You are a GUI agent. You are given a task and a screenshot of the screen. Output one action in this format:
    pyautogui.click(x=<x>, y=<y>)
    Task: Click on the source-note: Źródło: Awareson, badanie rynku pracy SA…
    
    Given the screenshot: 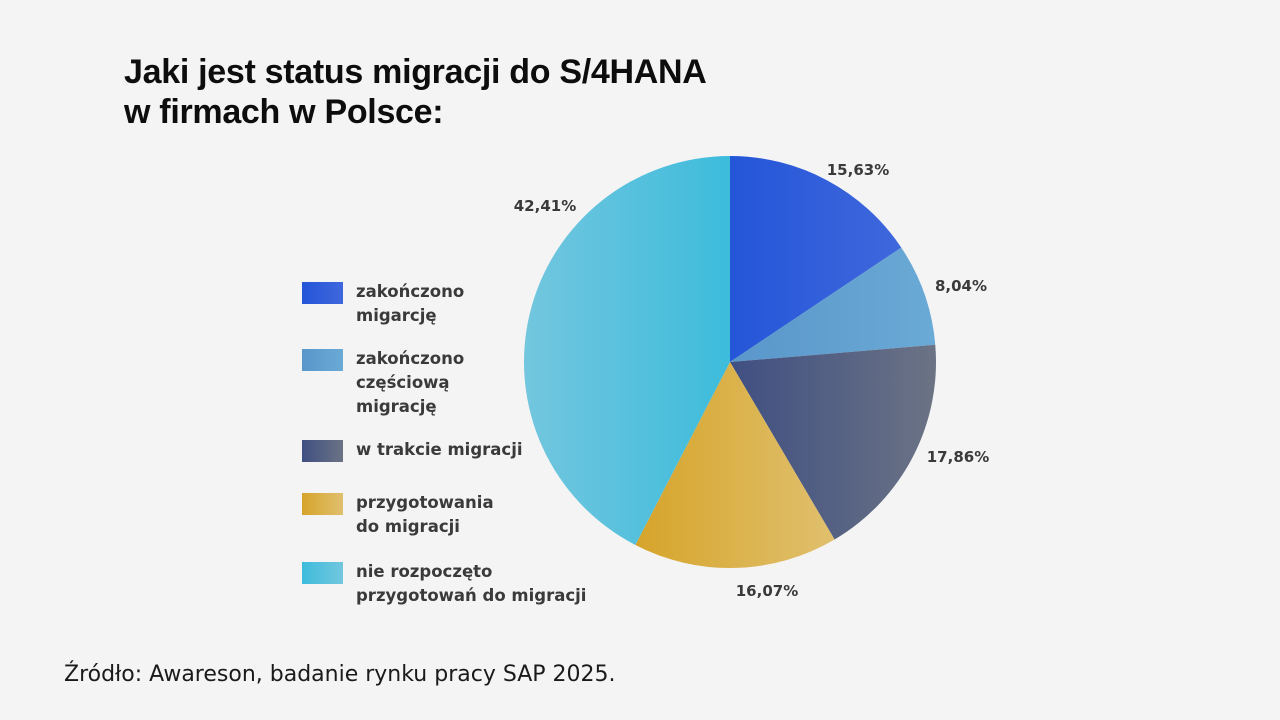 What is the action you would take?
    pyautogui.click(x=340, y=674)
    